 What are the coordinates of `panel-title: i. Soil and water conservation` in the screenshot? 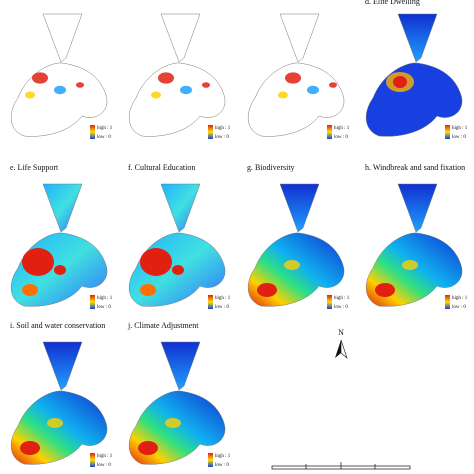 It's located at (57, 325).